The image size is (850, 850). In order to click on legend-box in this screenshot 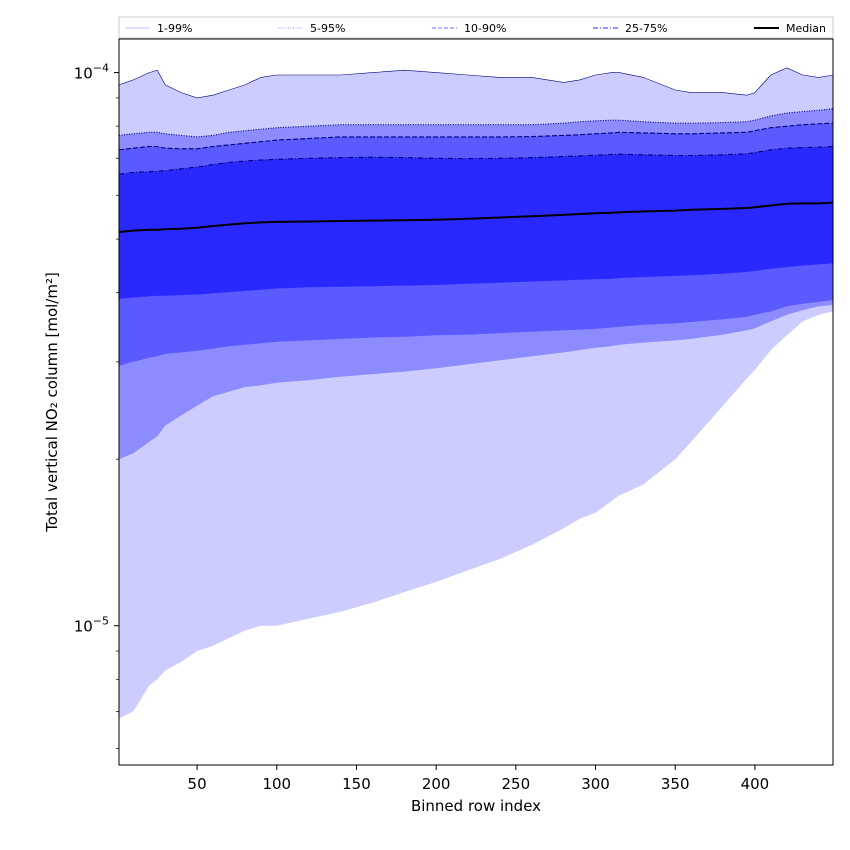, I will do `click(476, 27)`.